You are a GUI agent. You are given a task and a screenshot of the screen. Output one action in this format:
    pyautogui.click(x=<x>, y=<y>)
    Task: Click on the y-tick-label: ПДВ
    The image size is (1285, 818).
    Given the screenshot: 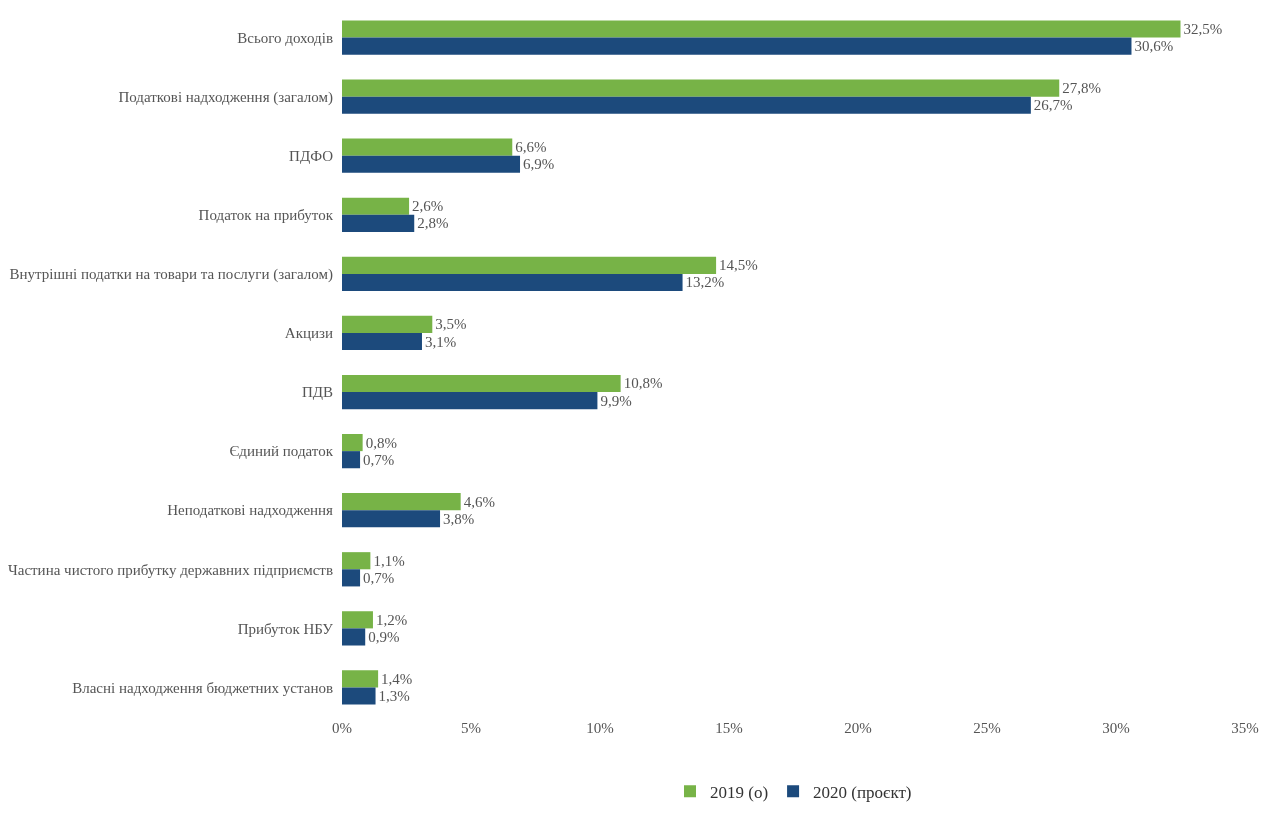 What is the action you would take?
    pyautogui.click(x=317, y=392)
    